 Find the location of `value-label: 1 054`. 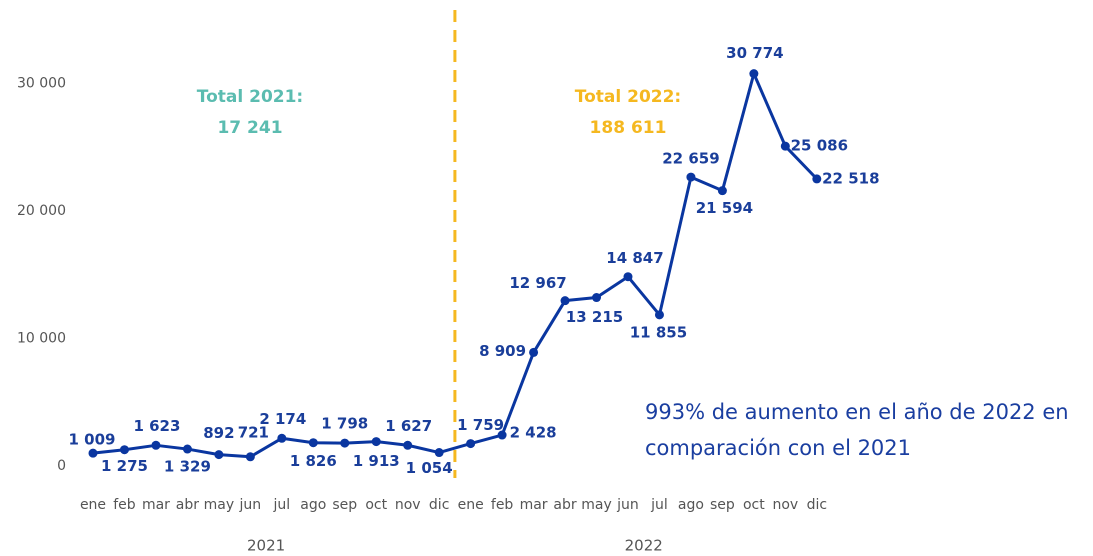

value-label: 1 054 is located at coordinates (429, 468).